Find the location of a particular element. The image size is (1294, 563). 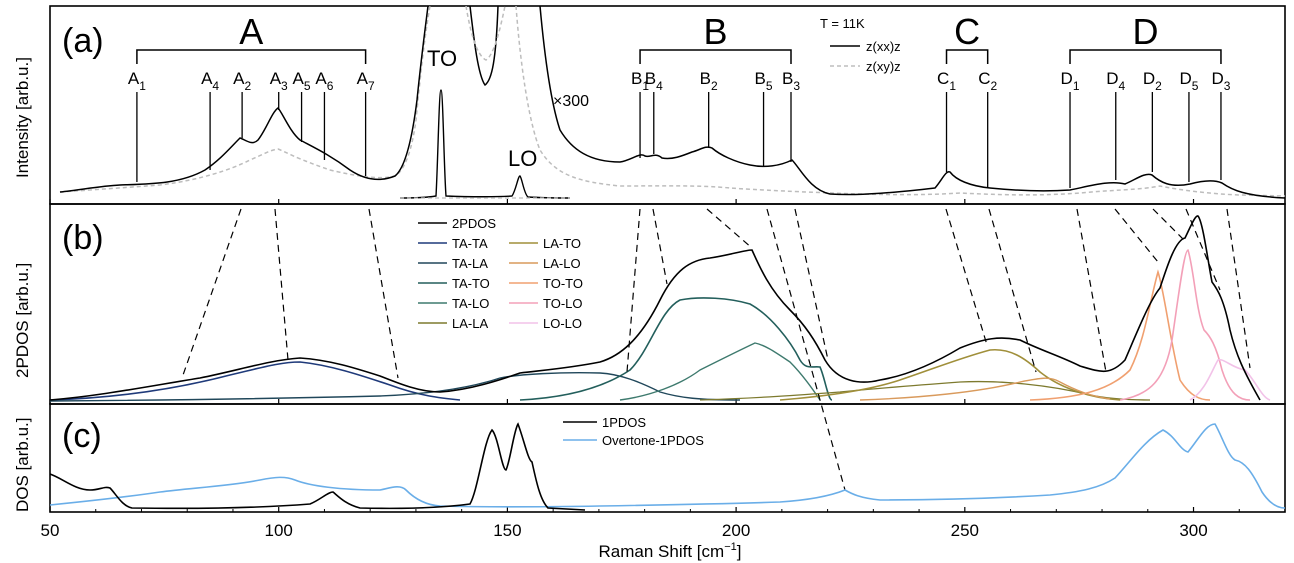

series-ta-ta is located at coordinates (255, 381).